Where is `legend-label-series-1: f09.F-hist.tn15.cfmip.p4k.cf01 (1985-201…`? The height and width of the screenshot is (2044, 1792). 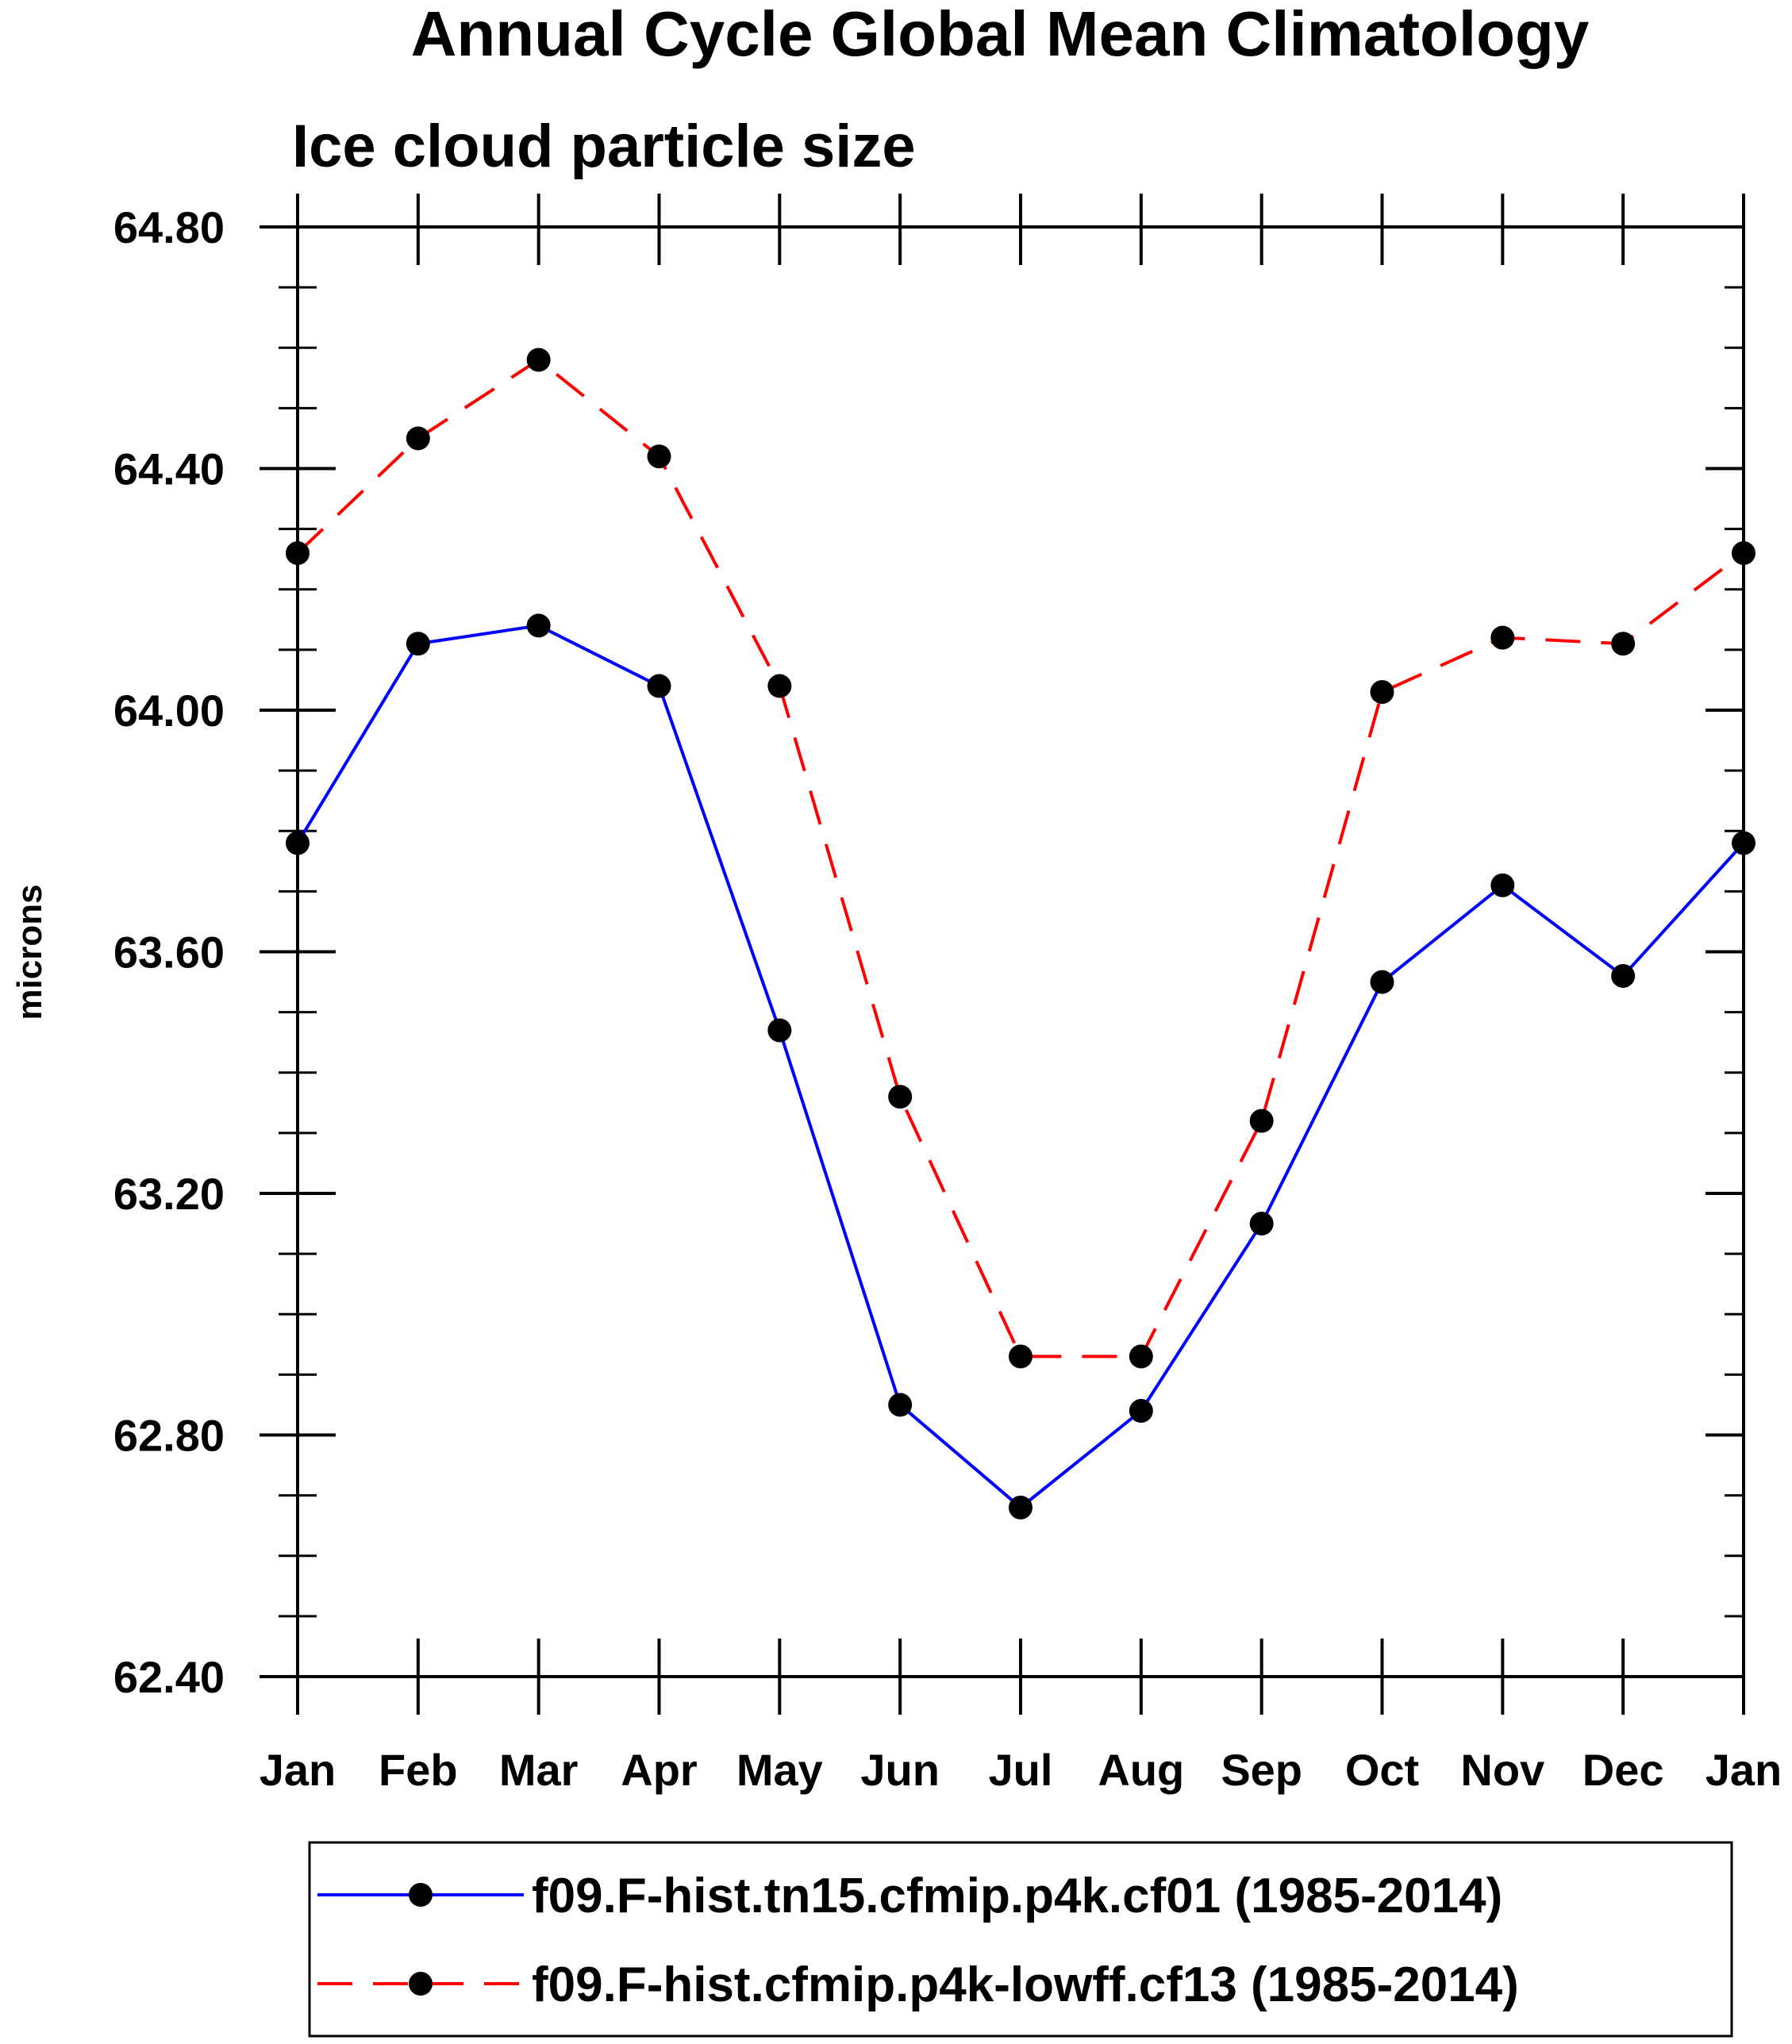
legend-label-series-1: f09.F-hist.tn15.cfmip.p4k.cf01 (1985-201… is located at coordinates (1017, 1896).